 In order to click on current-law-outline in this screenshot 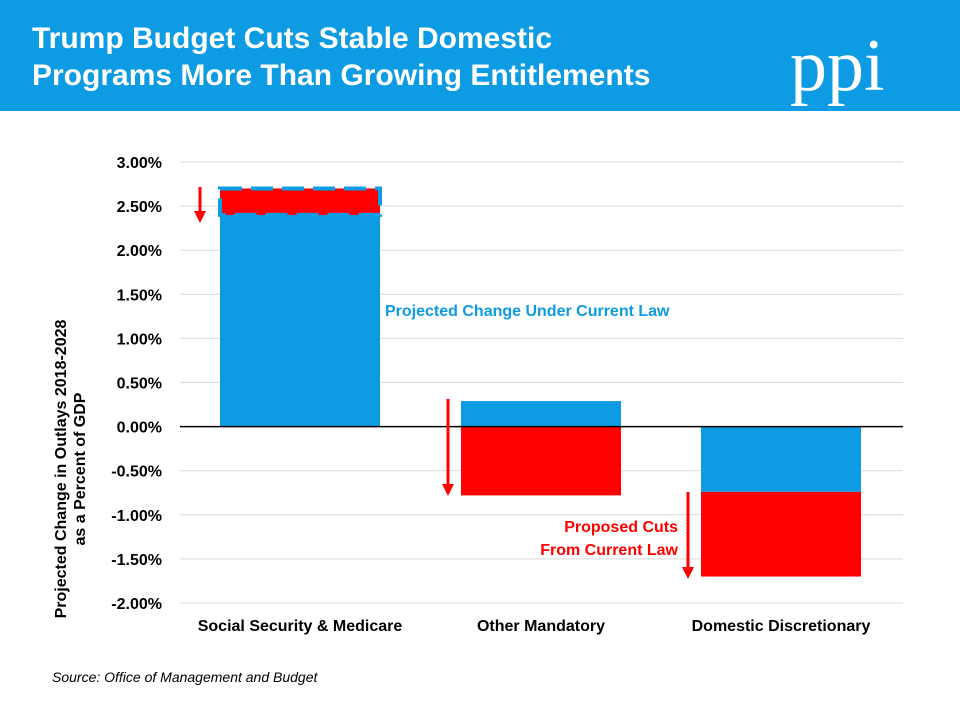, I will do `click(300, 201)`.